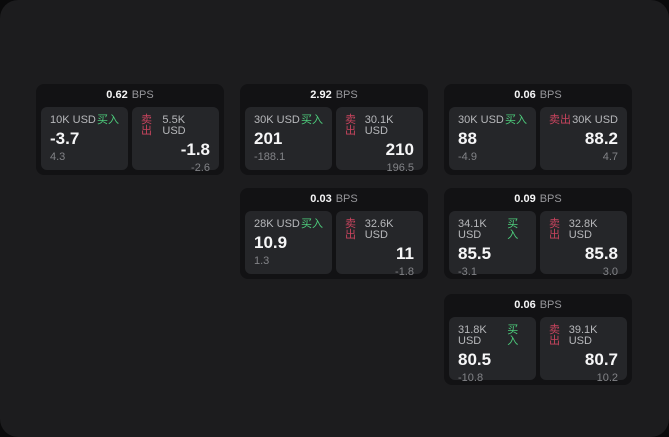 The height and width of the screenshot is (437, 669). I want to click on buy-tile: 30K USD 买入 201 -188.1, so click(288, 138).